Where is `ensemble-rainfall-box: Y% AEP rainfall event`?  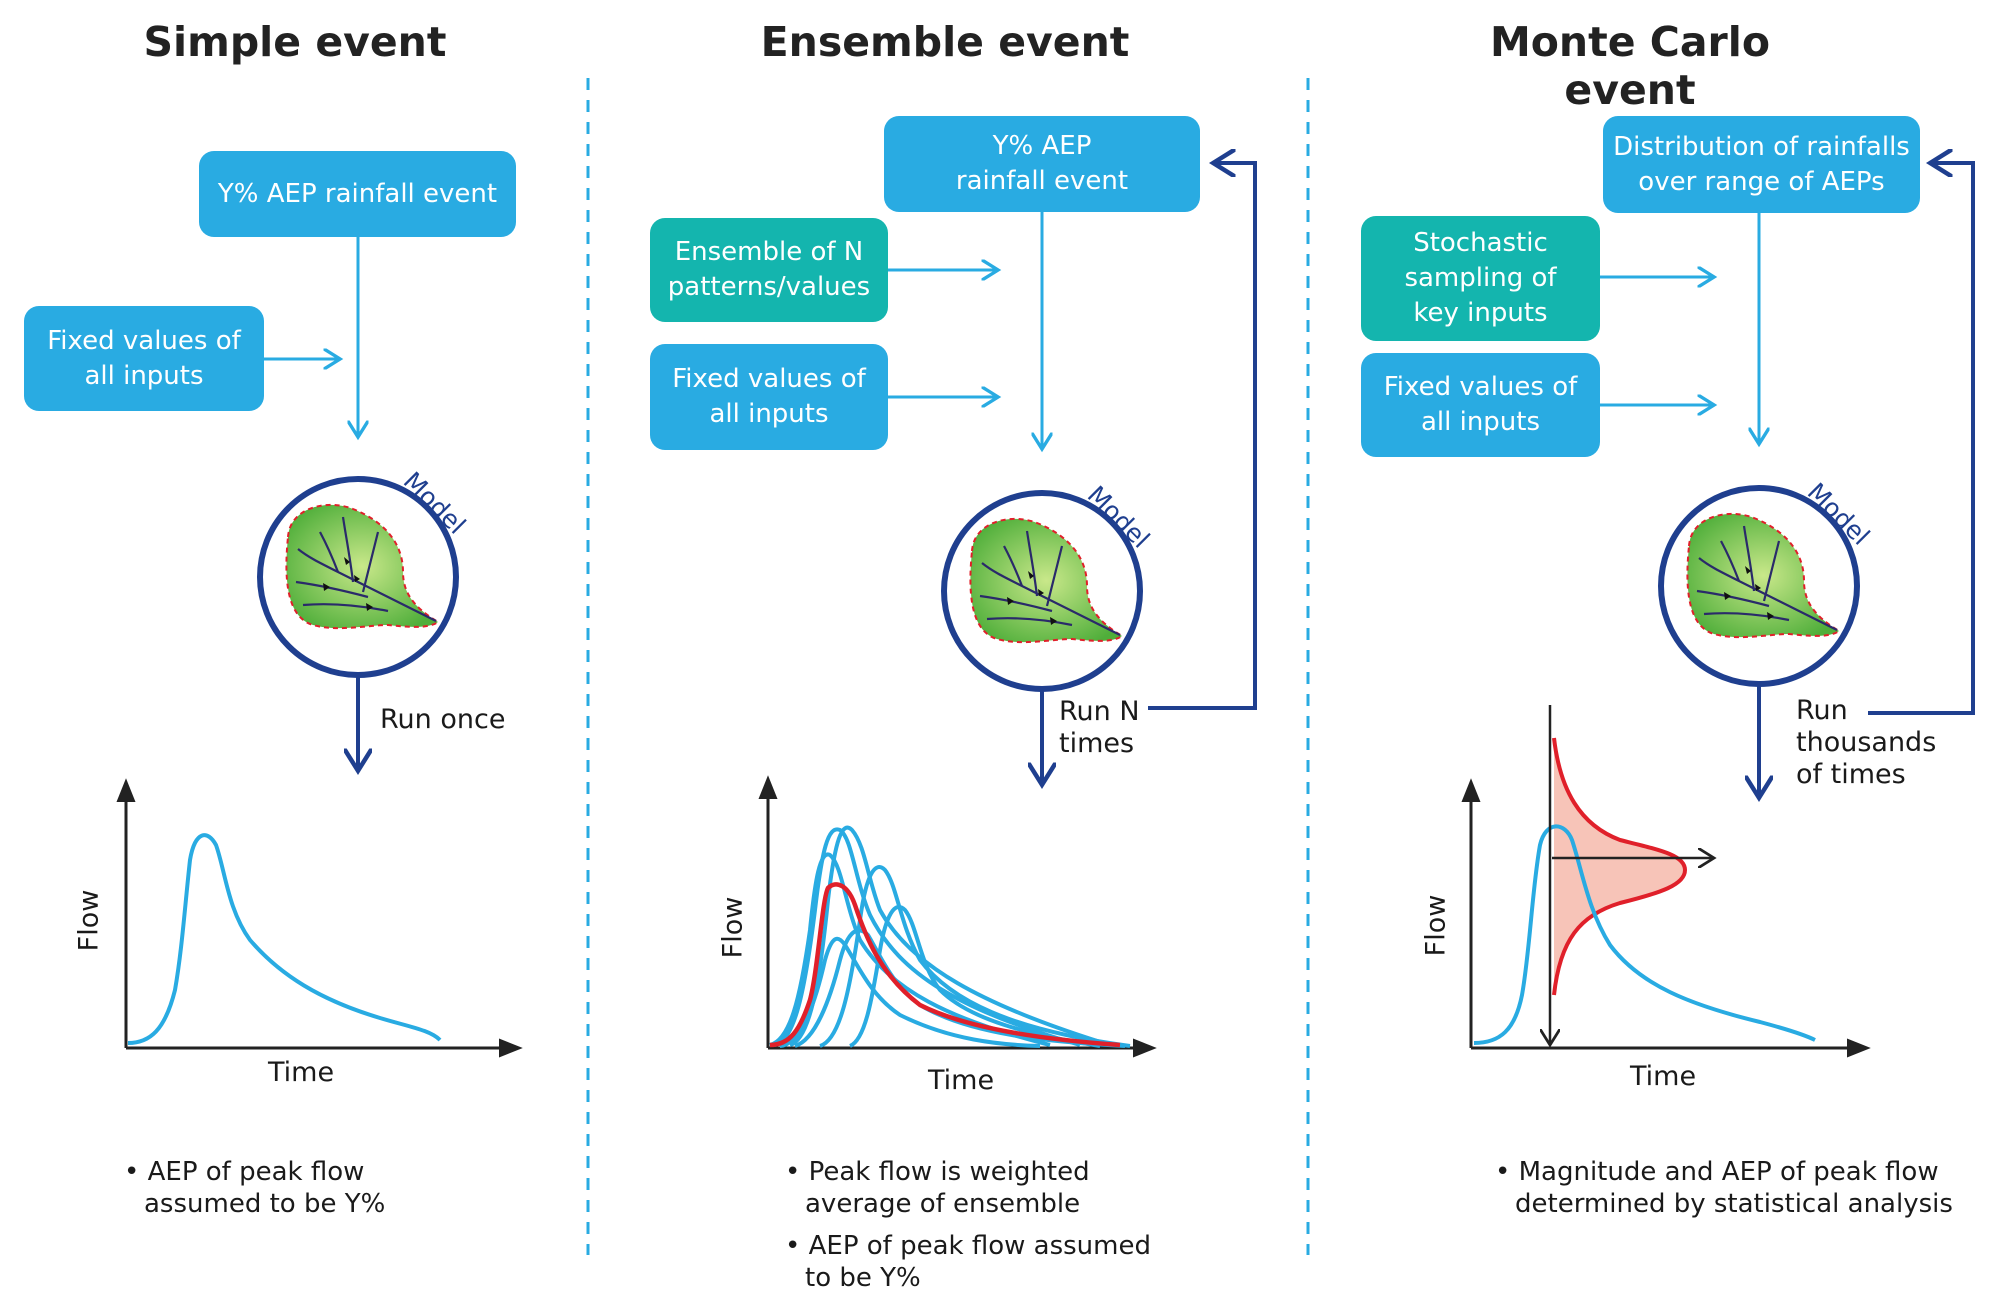
ensemble-rainfall-box: Y% AEP rainfall event is located at coordinates (1042, 164).